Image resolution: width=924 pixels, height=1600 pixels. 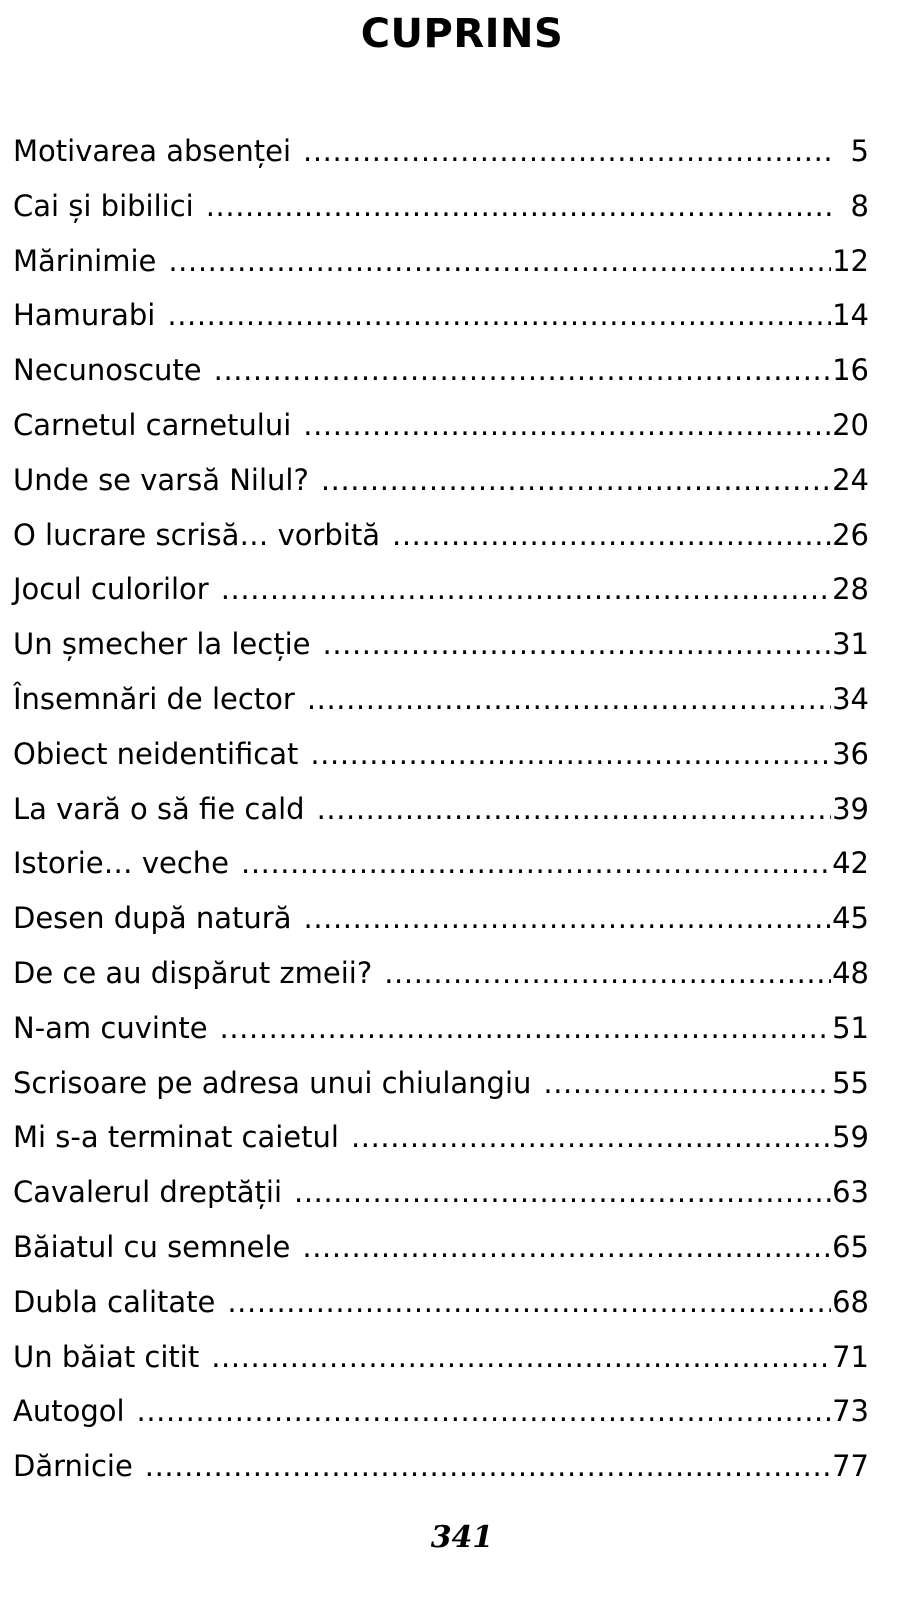 I want to click on toc-entry: Autogol 73, so click(x=441, y=1411).